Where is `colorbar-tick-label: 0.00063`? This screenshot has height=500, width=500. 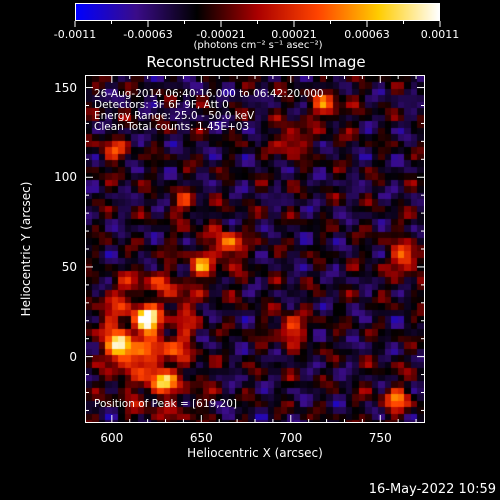 colorbar-tick-label: 0.00063 is located at coordinates (367, 34).